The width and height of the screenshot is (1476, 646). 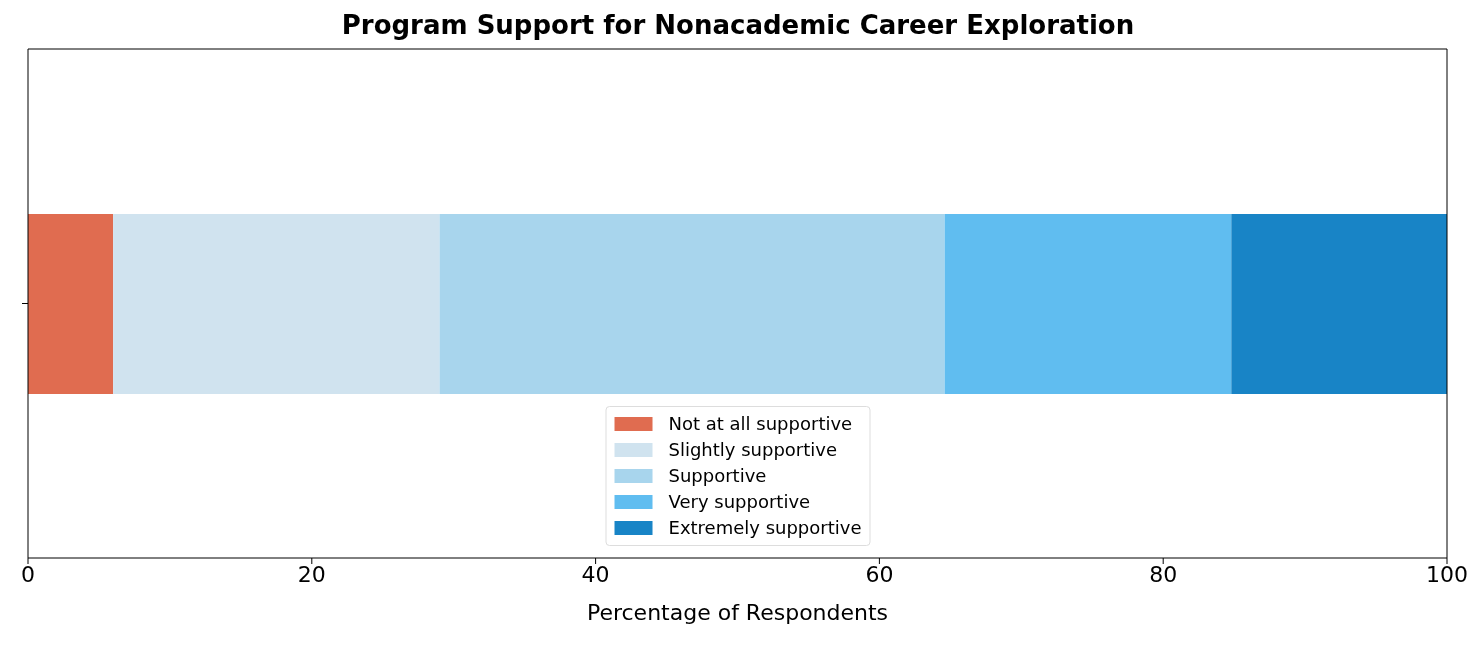 What do you see at coordinates (738, 25) in the screenshot?
I see `chart-title: Program Support for Nonacademic Career Exploration` at bounding box center [738, 25].